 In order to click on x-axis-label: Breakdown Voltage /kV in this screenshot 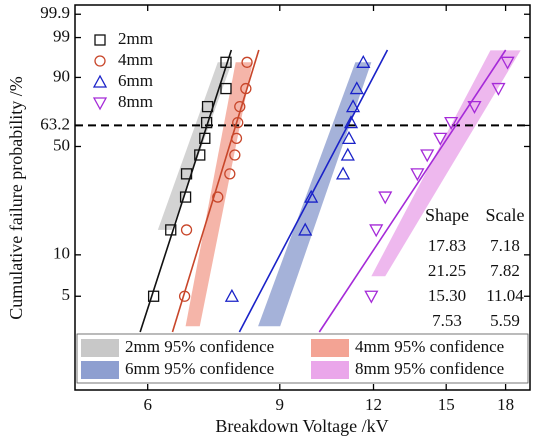, I will do `click(301, 426)`.